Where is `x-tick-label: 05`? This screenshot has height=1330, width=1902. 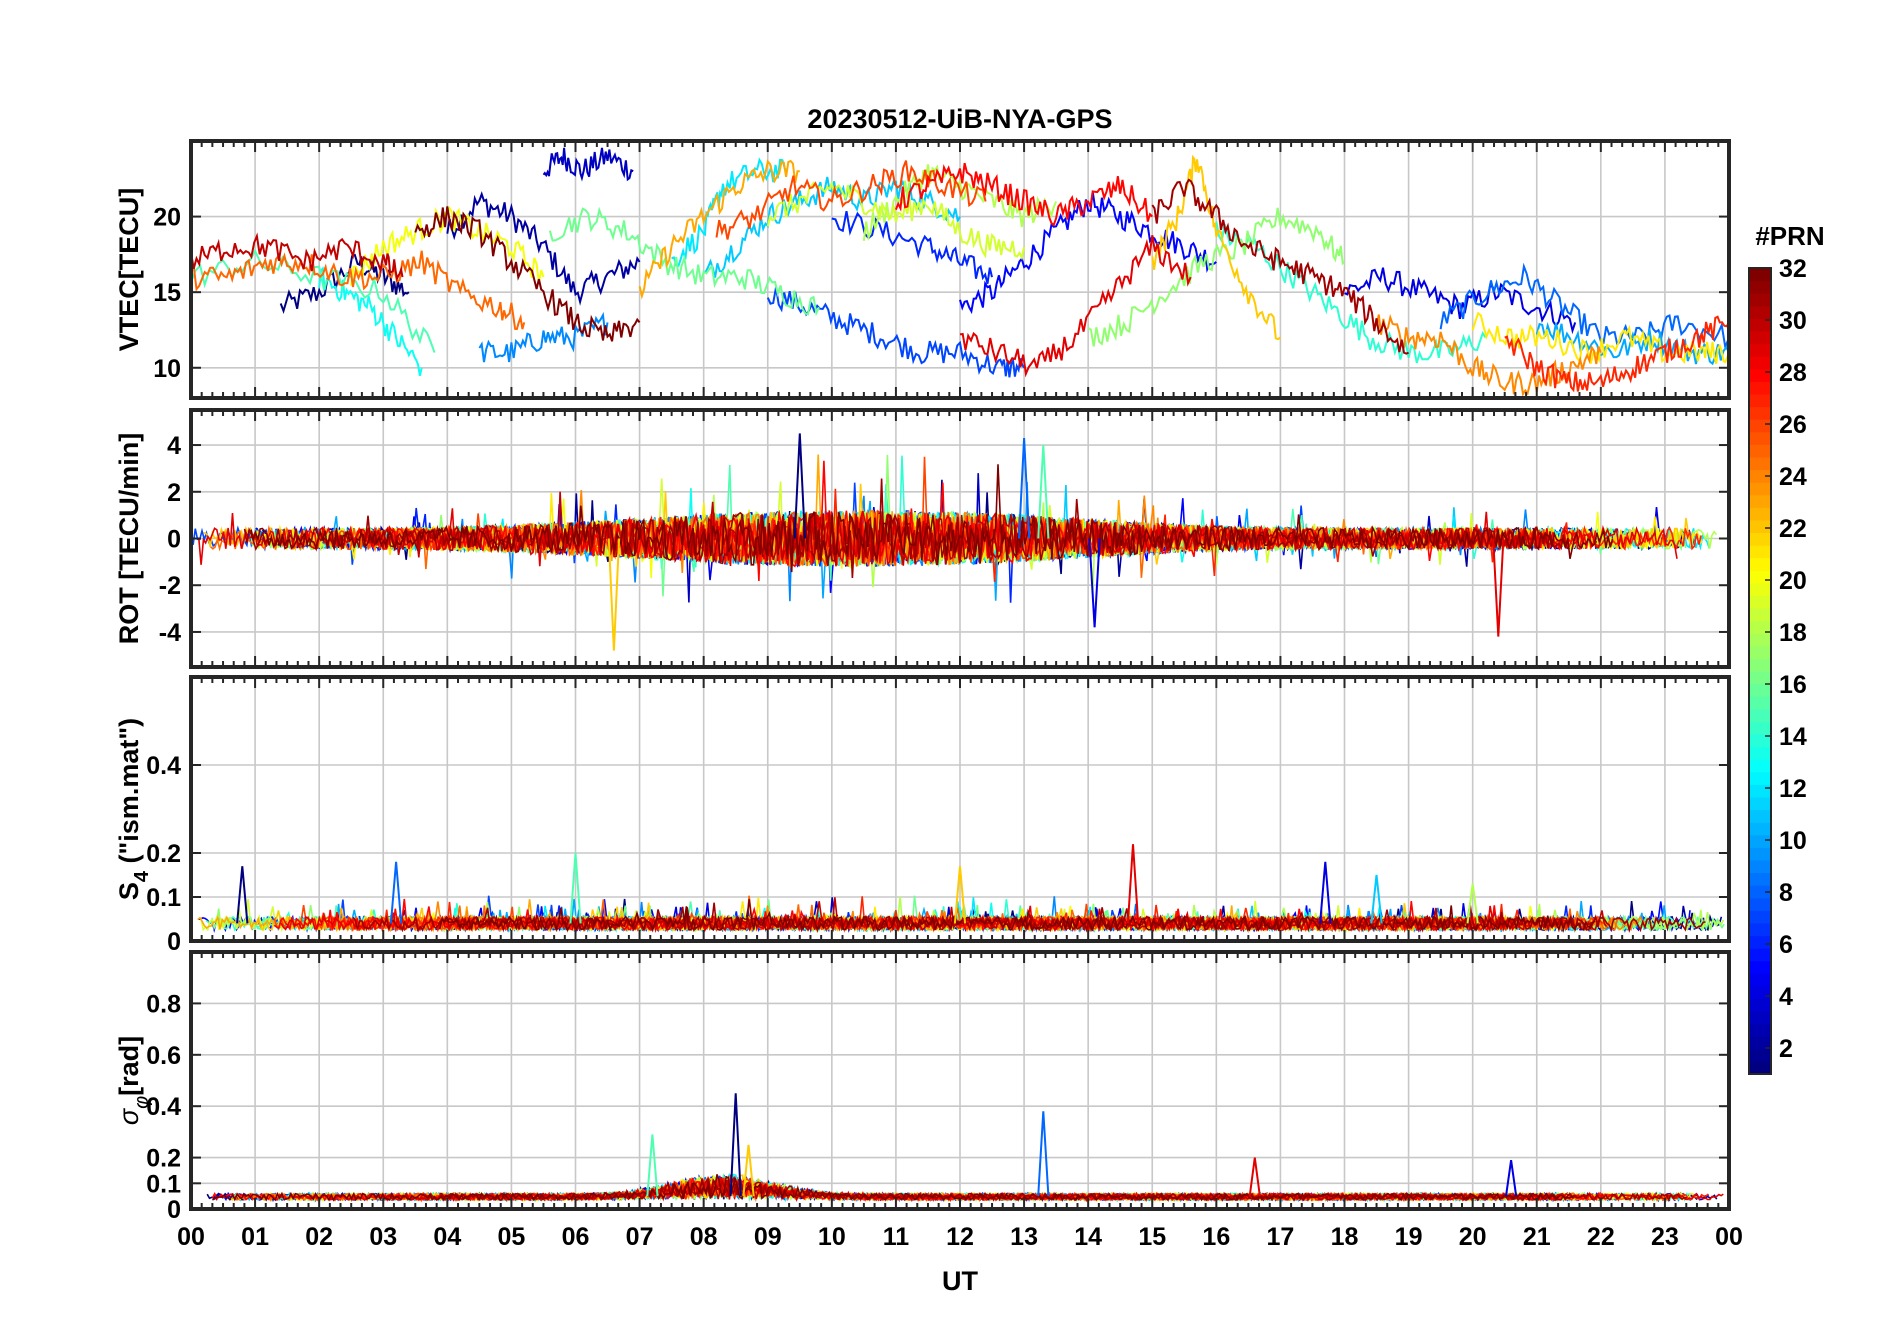
x-tick-label: 05 is located at coordinates (512, 1237).